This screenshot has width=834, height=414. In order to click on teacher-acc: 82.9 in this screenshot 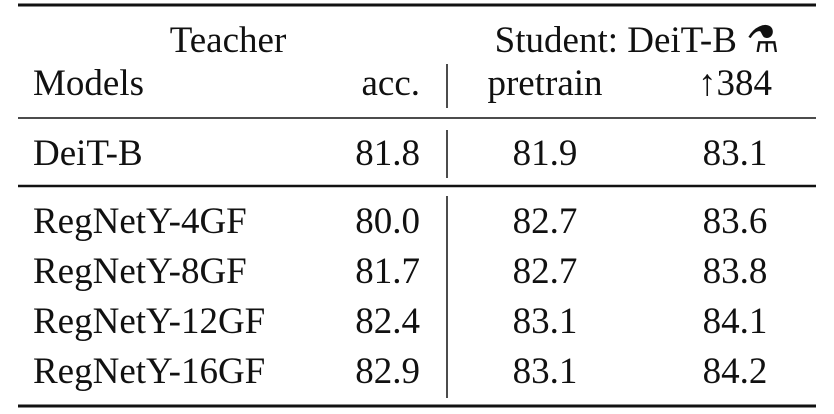, I will do `click(387, 371)`.